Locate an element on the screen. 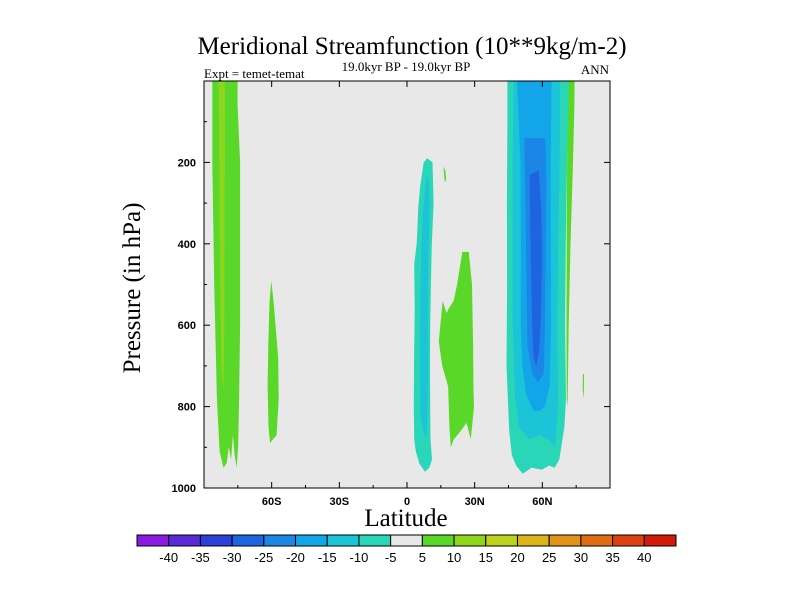 The image size is (800, 600). colorbar-label: -15 is located at coordinates (327, 557).